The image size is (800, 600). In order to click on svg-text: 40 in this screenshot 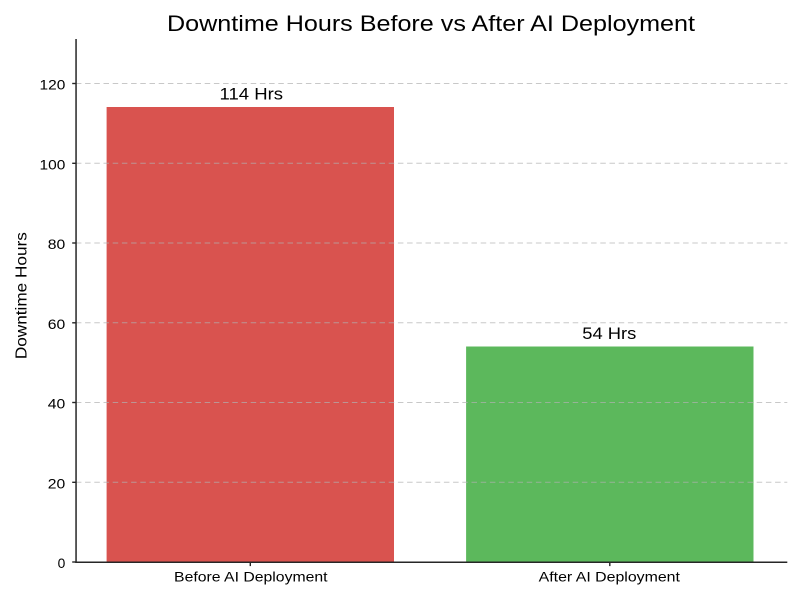, I will do `click(57, 404)`.